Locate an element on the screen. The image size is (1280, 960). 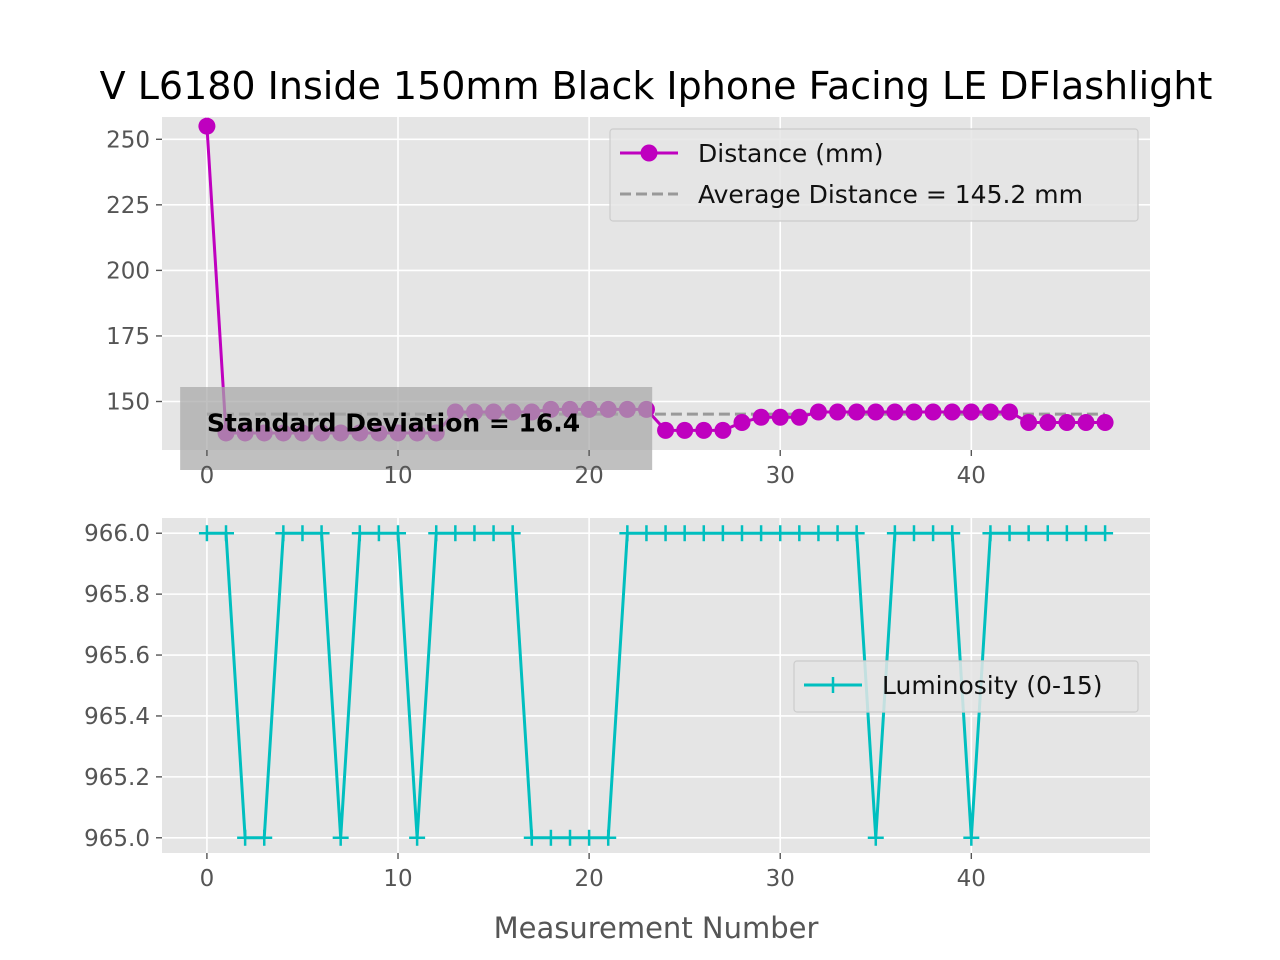
y-tick-label: 966.0 is located at coordinates (117, 534).